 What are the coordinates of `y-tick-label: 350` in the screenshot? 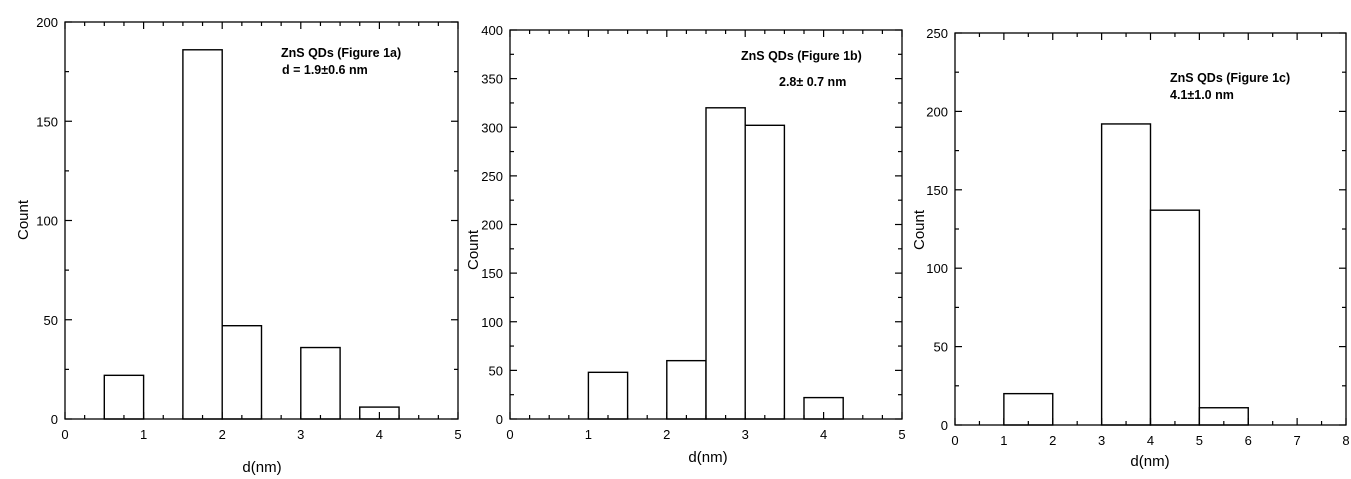 It's located at (492, 79).